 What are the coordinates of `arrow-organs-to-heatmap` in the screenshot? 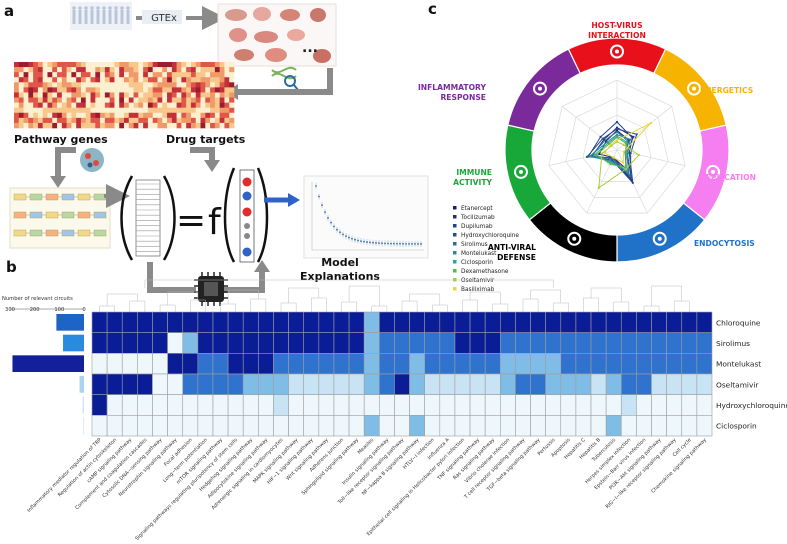 It's located at (285, 81).